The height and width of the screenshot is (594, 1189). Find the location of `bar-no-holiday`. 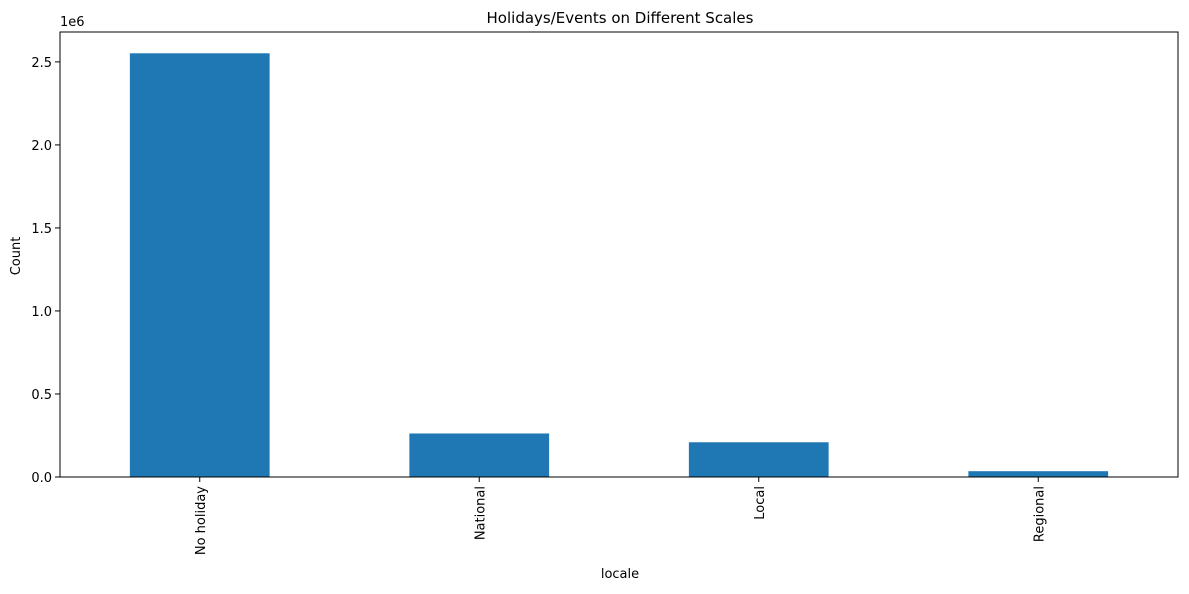

bar-no-holiday is located at coordinates (199, 265).